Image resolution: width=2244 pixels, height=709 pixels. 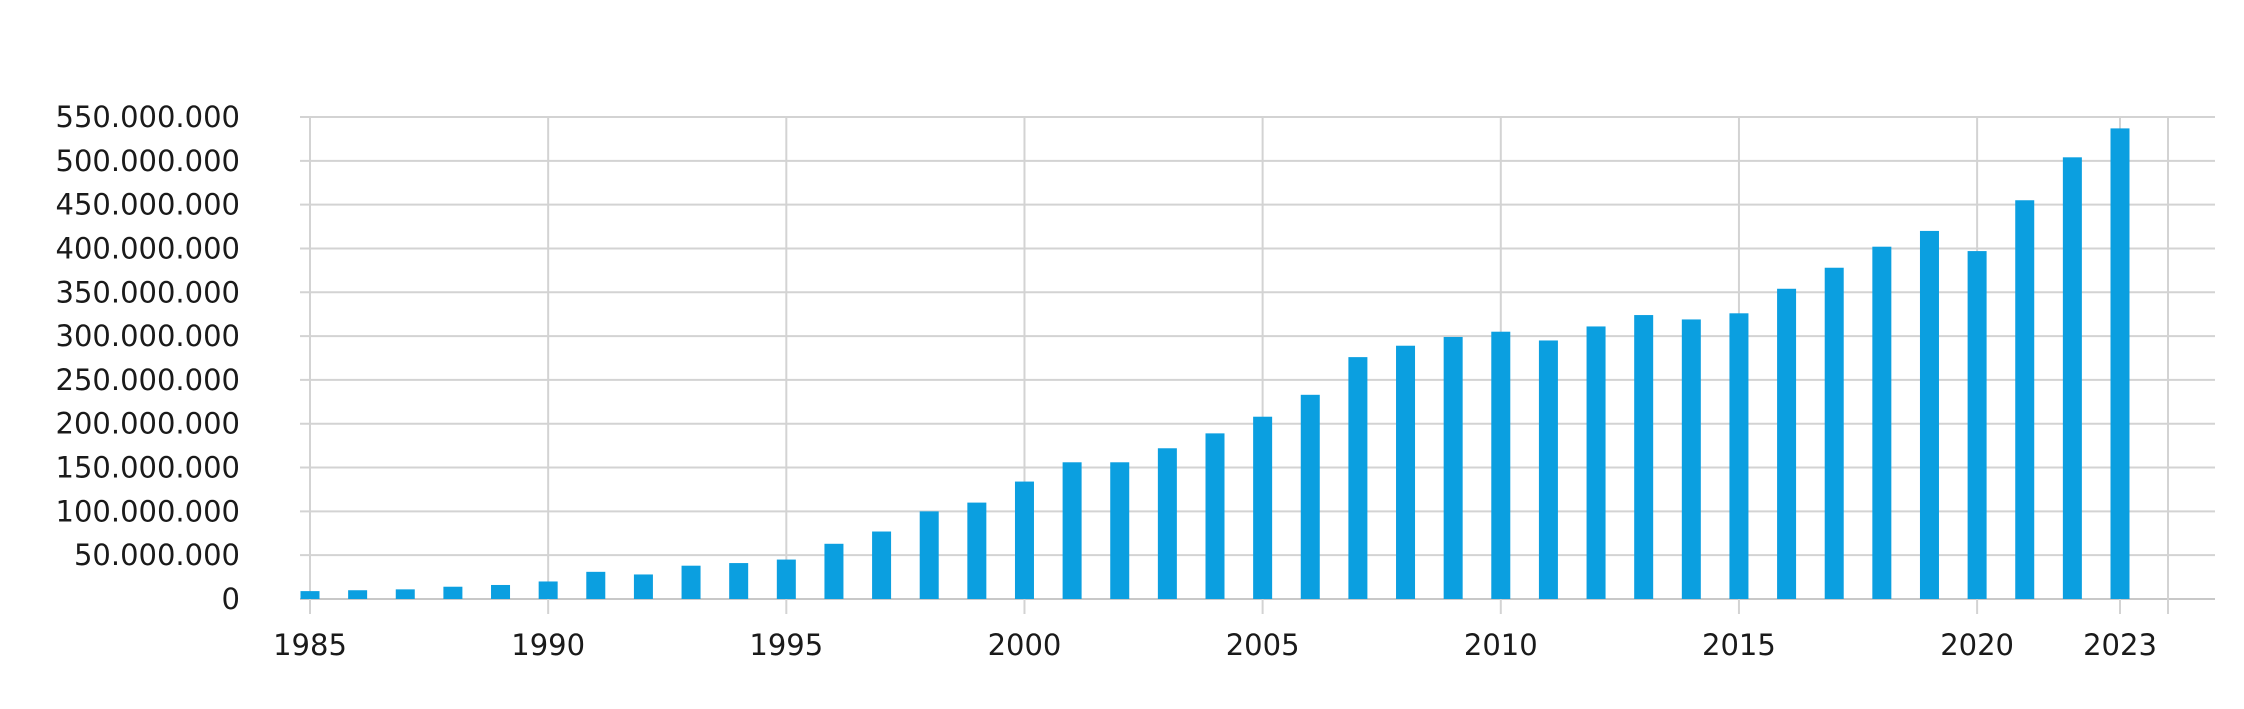 What do you see at coordinates (1834, 433) in the screenshot?
I see `bar-2017` at bounding box center [1834, 433].